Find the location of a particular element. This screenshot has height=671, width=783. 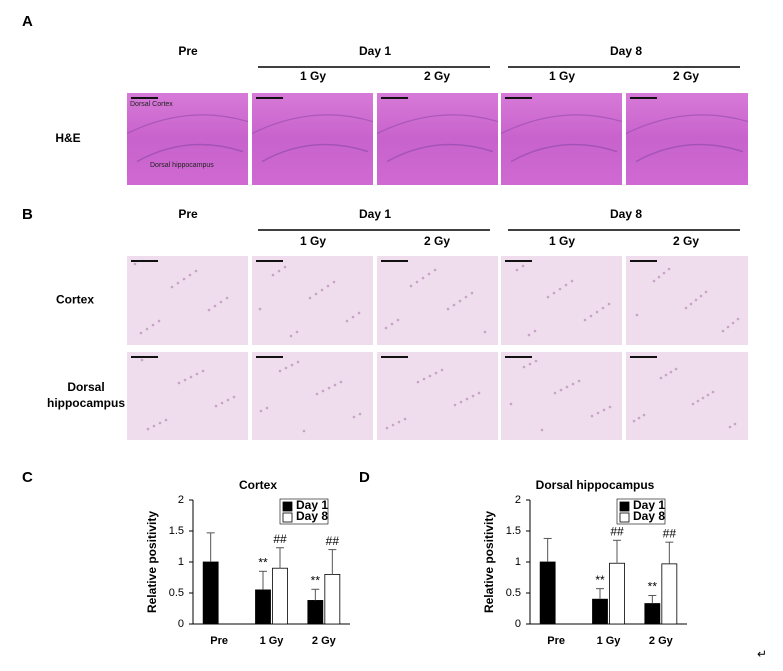

y-tick-label: 0.5 is located at coordinates (513, 593).